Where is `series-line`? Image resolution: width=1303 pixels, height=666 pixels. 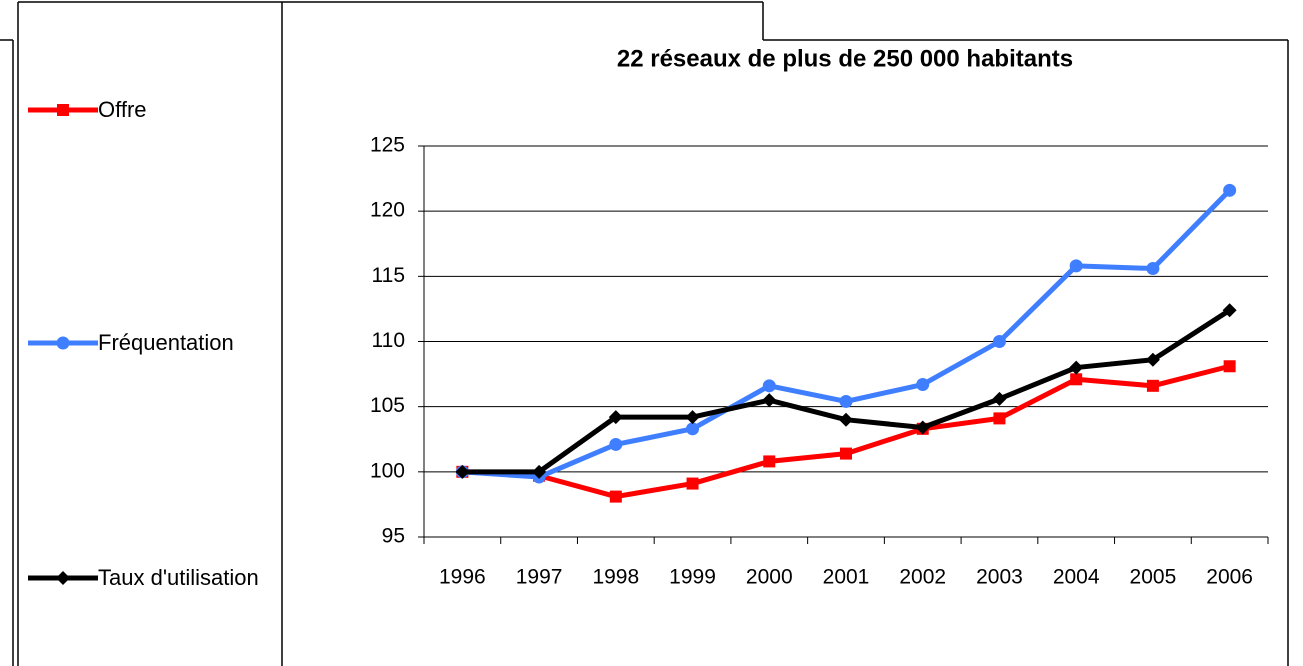
series-line is located at coordinates (846, 431).